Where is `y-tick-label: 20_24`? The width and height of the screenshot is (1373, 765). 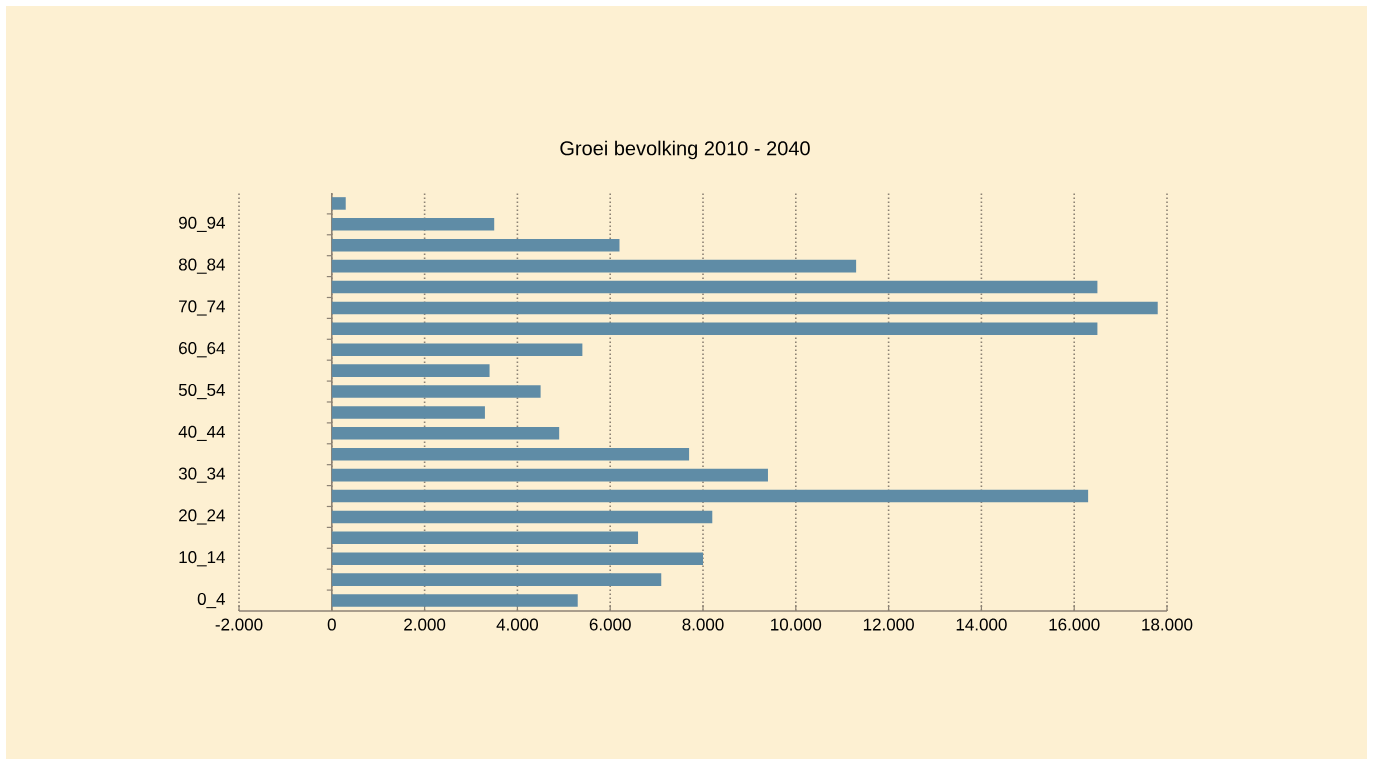
y-tick-label: 20_24 is located at coordinates (202, 517).